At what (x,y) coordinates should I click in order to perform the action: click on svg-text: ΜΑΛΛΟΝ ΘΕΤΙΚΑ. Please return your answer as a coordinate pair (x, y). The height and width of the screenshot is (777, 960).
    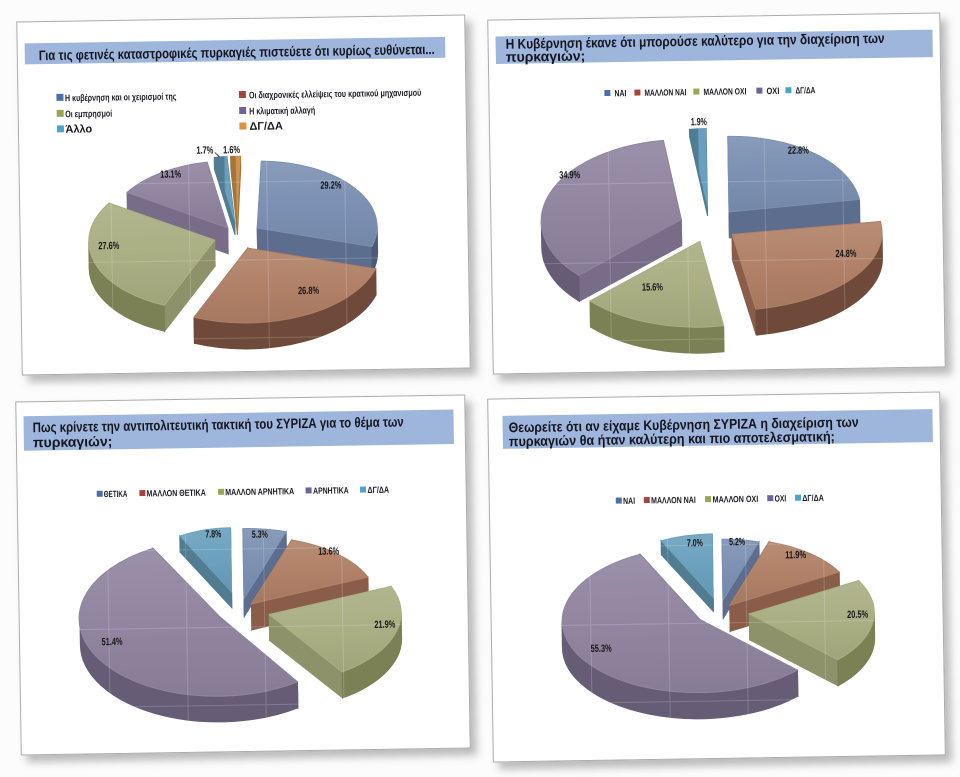
    Looking at the image, I should click on (176, 493).